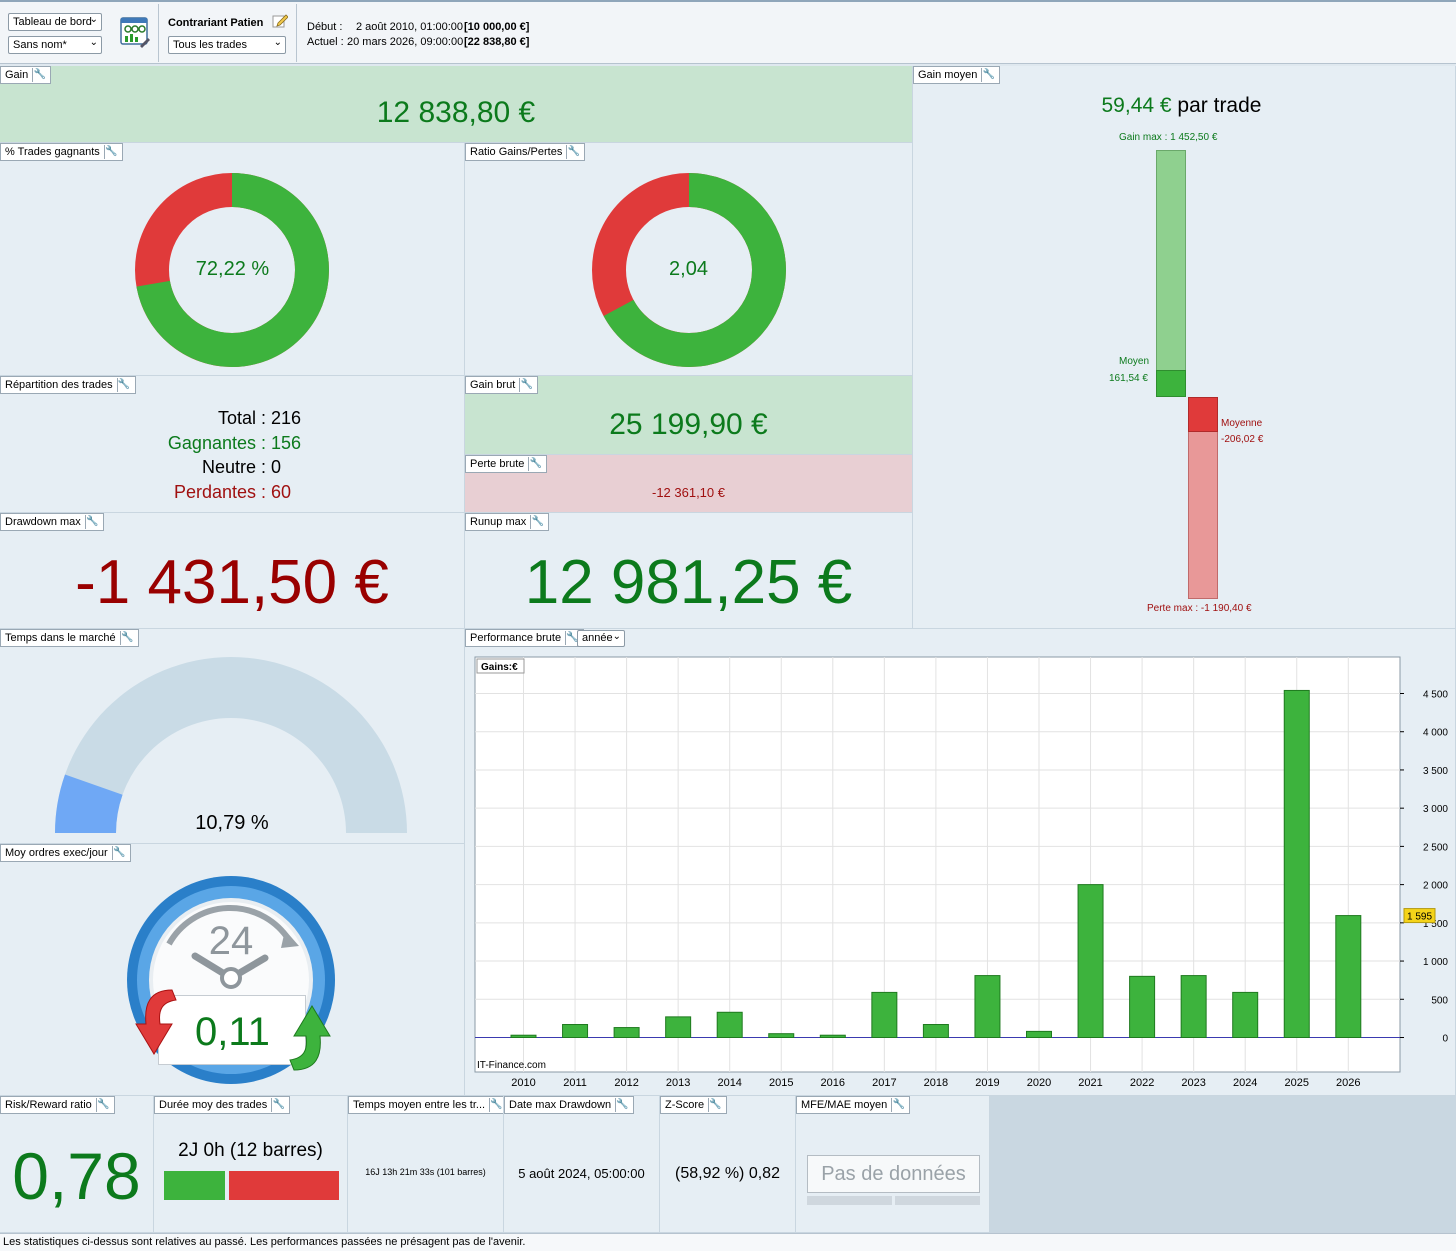 Image resolution: width=1456 pixels, height=1251 pixels. Describe the element at coordinates (1168, 137) in the screenshot. I see `gain-max-label: Gain max : 1 452,50 €` at that location.